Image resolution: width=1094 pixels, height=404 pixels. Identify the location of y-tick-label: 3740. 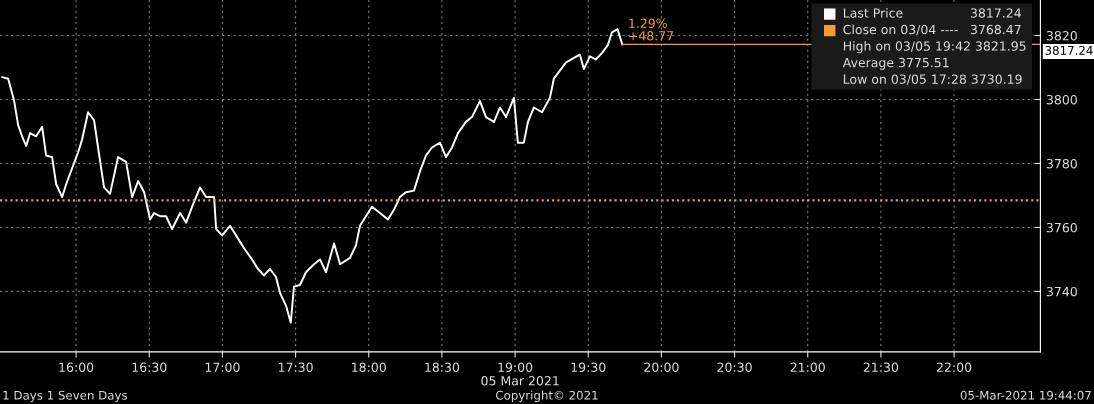
(1061, 291).